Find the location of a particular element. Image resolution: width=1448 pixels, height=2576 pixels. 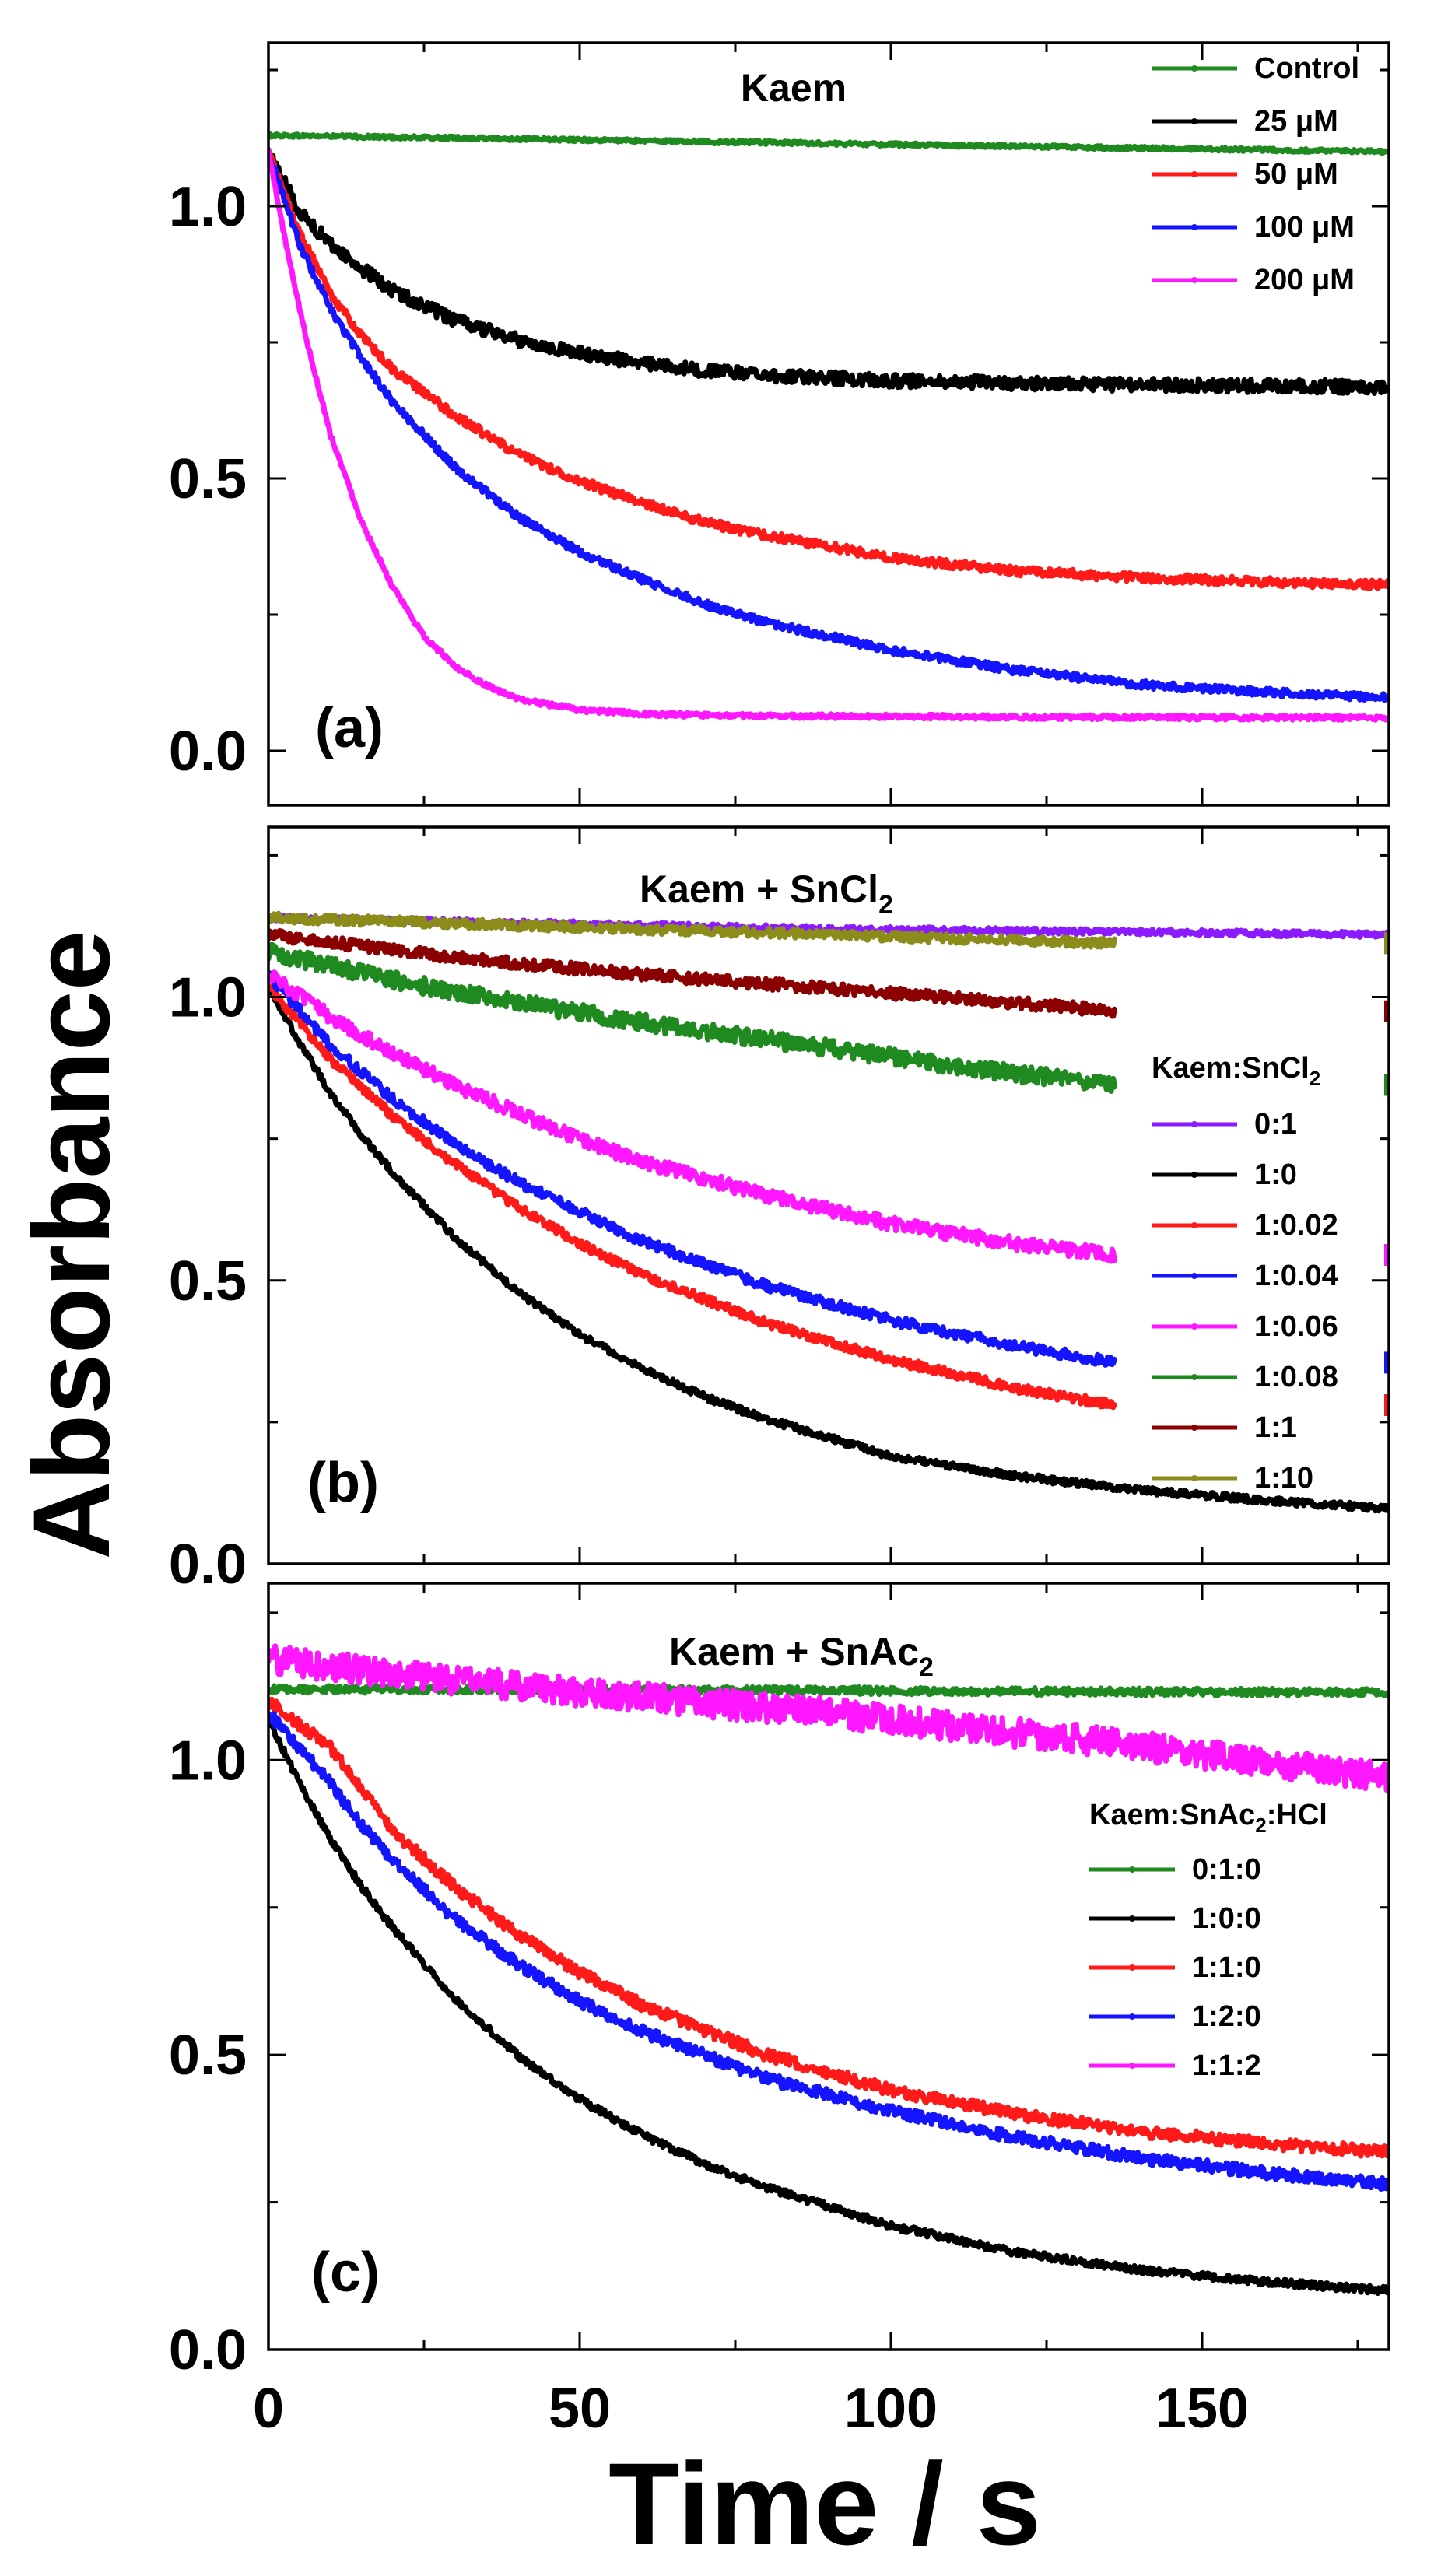

legend-label: 0:1 is located at coordinates (1275, 1124).